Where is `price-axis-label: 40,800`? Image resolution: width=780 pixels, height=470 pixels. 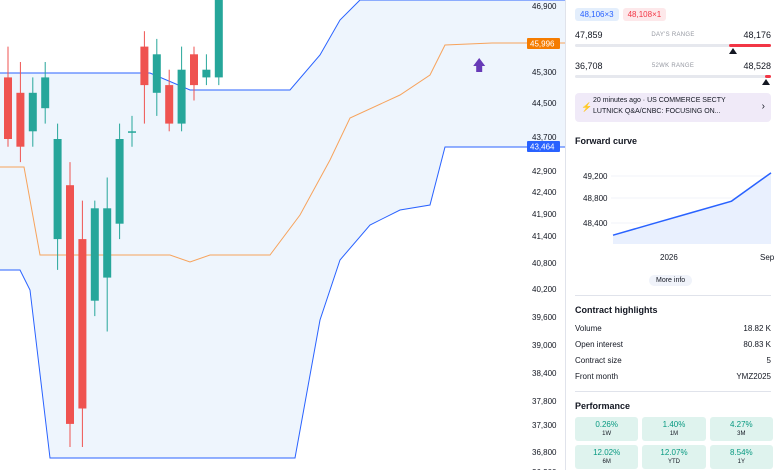 price-axis-label: 40,800 is located at coordinates (544, 263).